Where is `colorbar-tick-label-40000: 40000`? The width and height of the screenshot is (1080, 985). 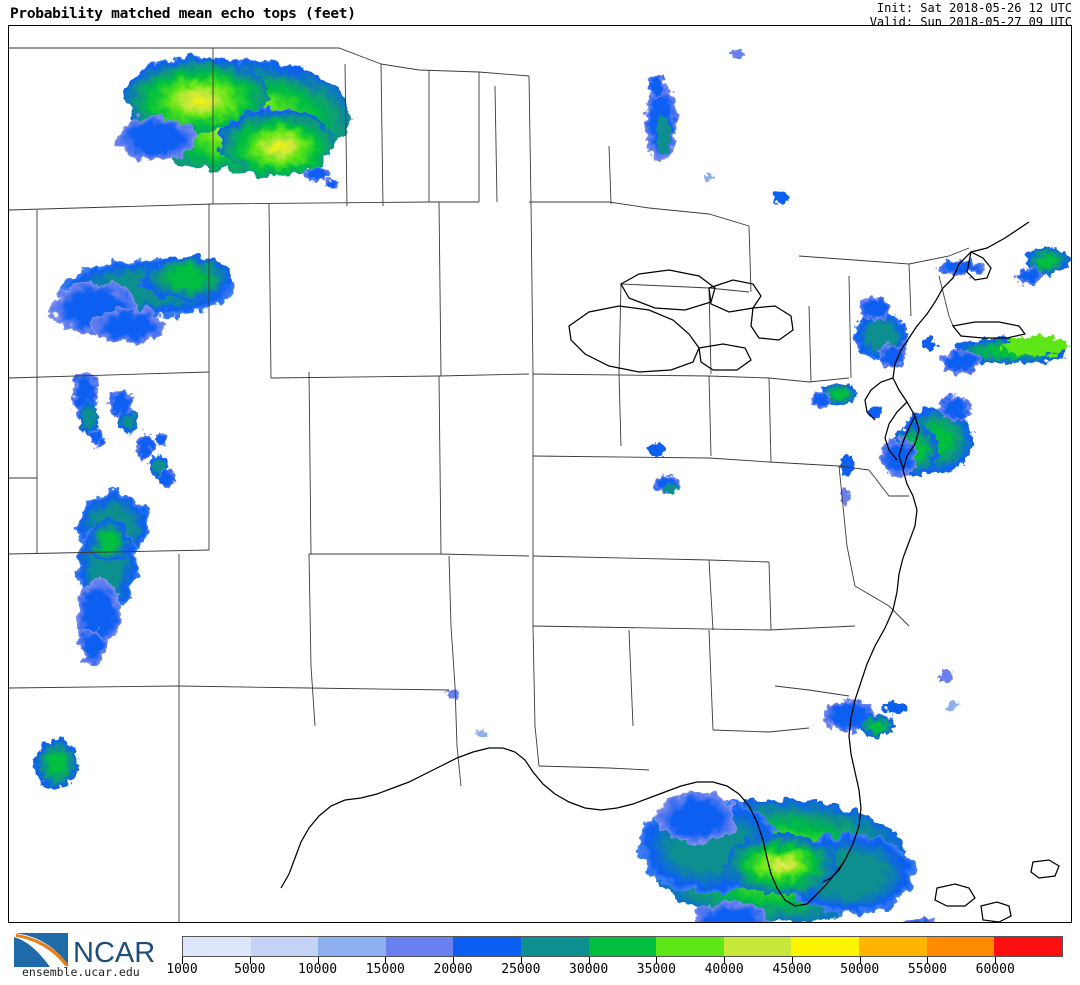 colorbar-tick-label-40000: 40000 is located at coordinates (724, 969).